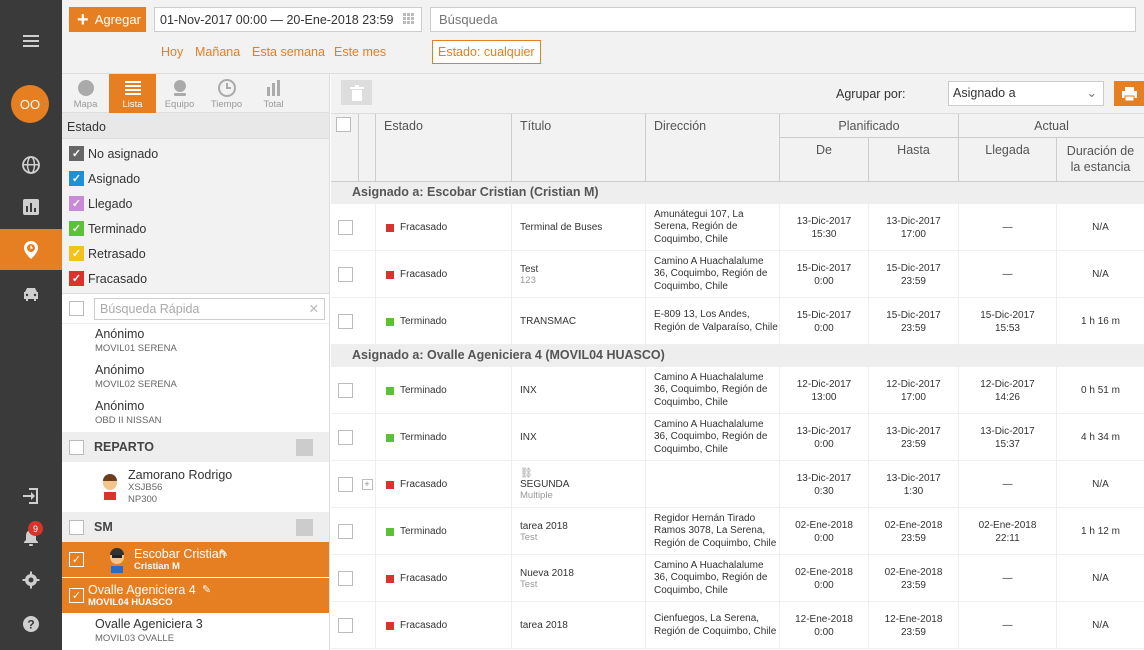 This screenshot has width=1144, height=650. I want to click on select-all-checkbox, so click(76, 308).